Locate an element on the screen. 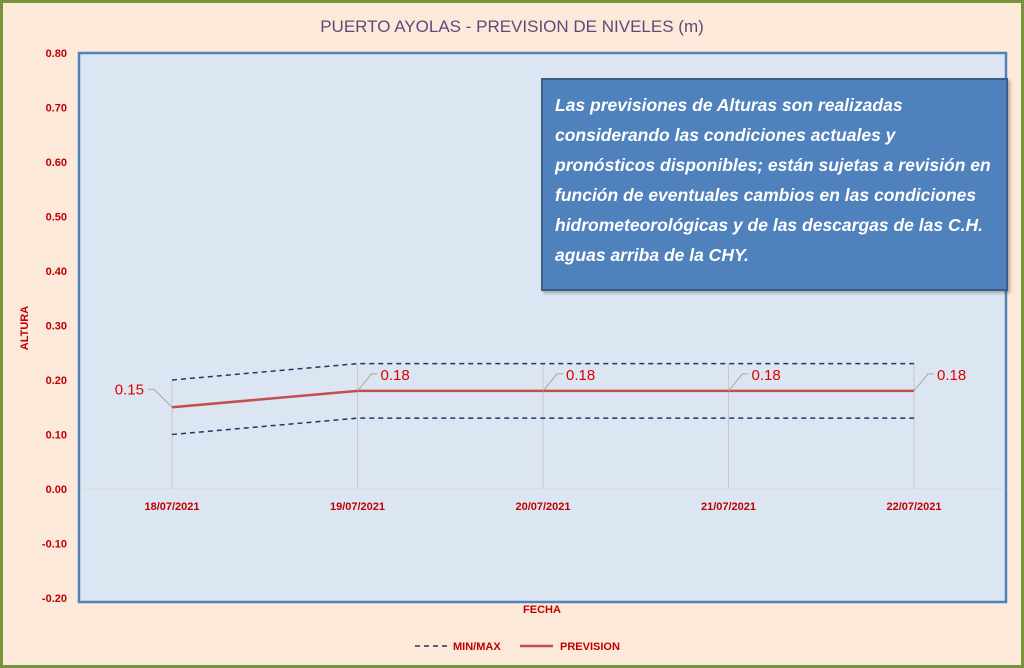  y-tick-label: 0.40 is located at coordinates (56, 272).